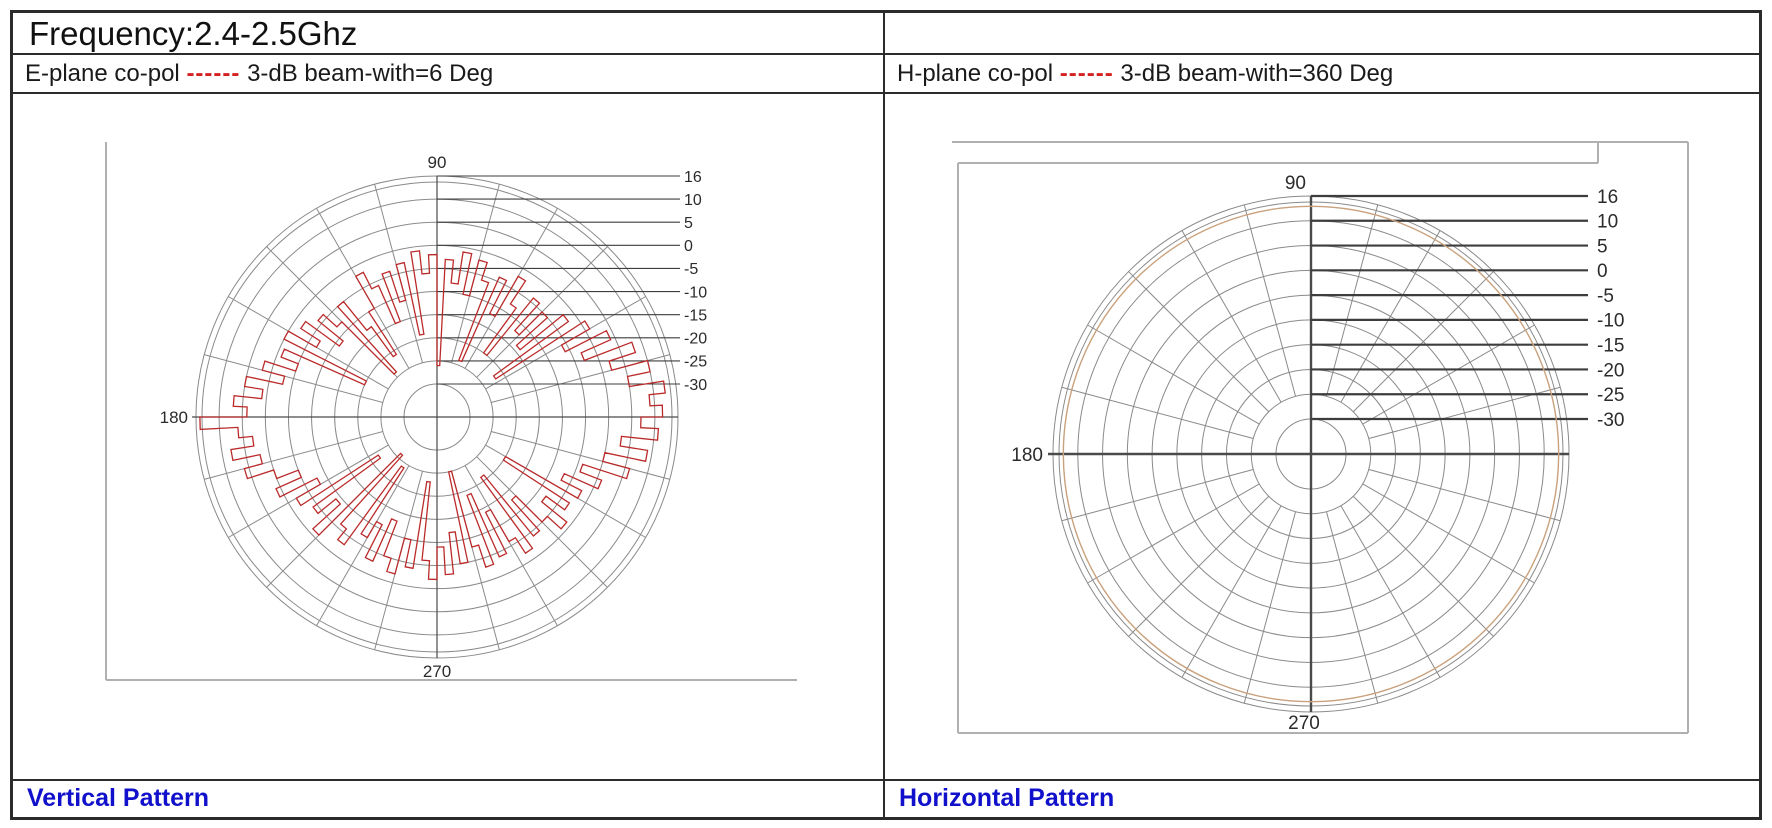  What do you see at coordinates (975, 73) in the screenshot?
I see `hplane-header-prefix: H-plane co-pol` at bounding box center [975, 73].